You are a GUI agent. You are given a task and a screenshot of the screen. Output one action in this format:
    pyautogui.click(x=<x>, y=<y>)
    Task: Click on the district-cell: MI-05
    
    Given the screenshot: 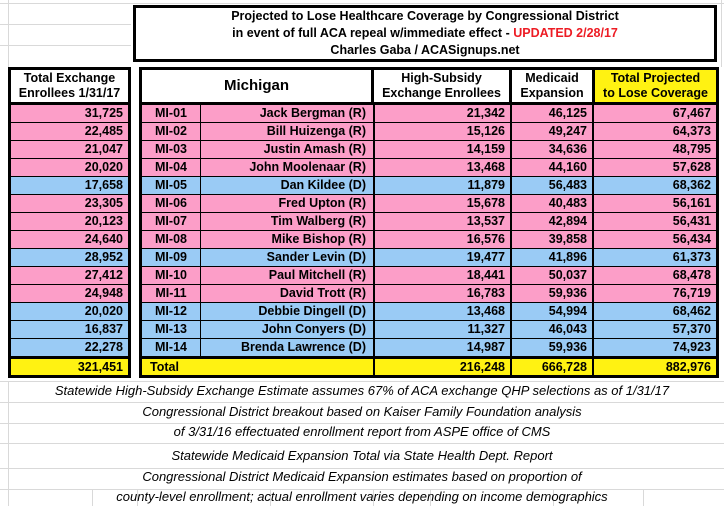 What is the action you would take?
    pyautogui.click(x=171, y=185)
    